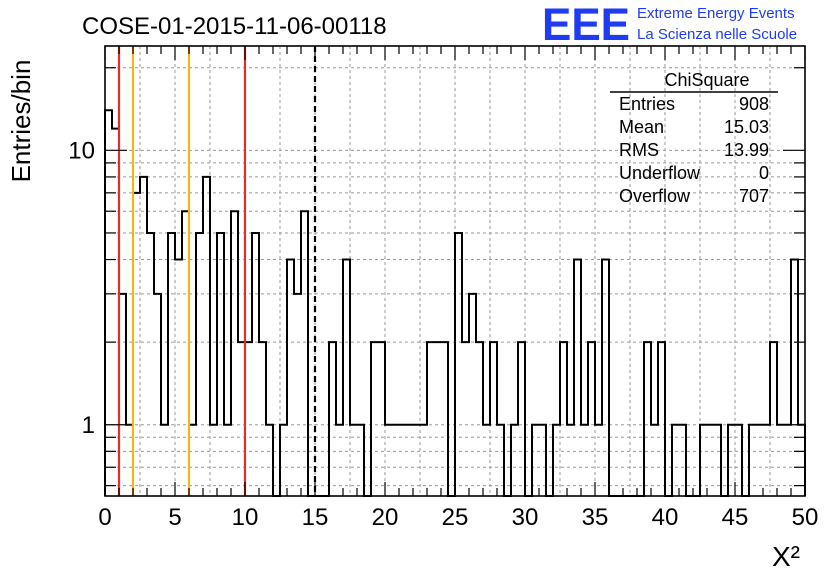  I want to click on stats-label: Entries, so click(647, 104).